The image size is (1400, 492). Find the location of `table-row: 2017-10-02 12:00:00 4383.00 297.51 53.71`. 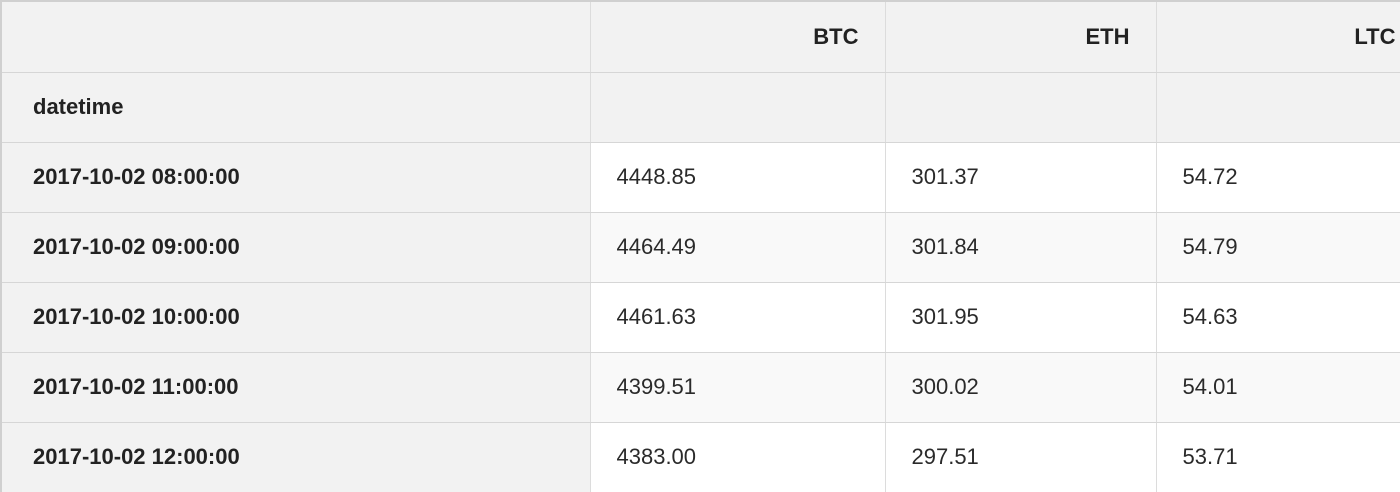

table-row: 2017-10-02 12:00:00 4383.00 297.51 53.71 is located at coordinates (701, 457).